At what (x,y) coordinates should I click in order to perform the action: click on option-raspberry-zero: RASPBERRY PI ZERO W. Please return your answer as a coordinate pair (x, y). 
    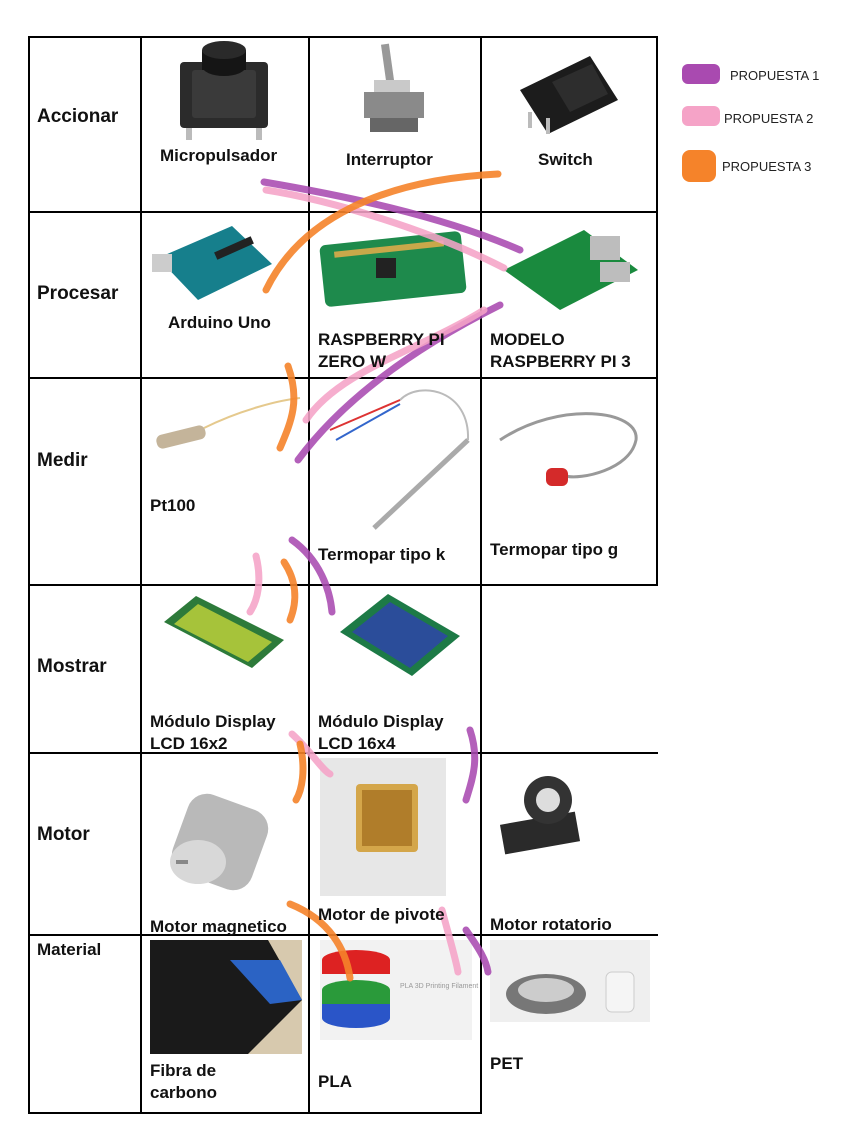
    Looking at the image, I should click on (381, 350).